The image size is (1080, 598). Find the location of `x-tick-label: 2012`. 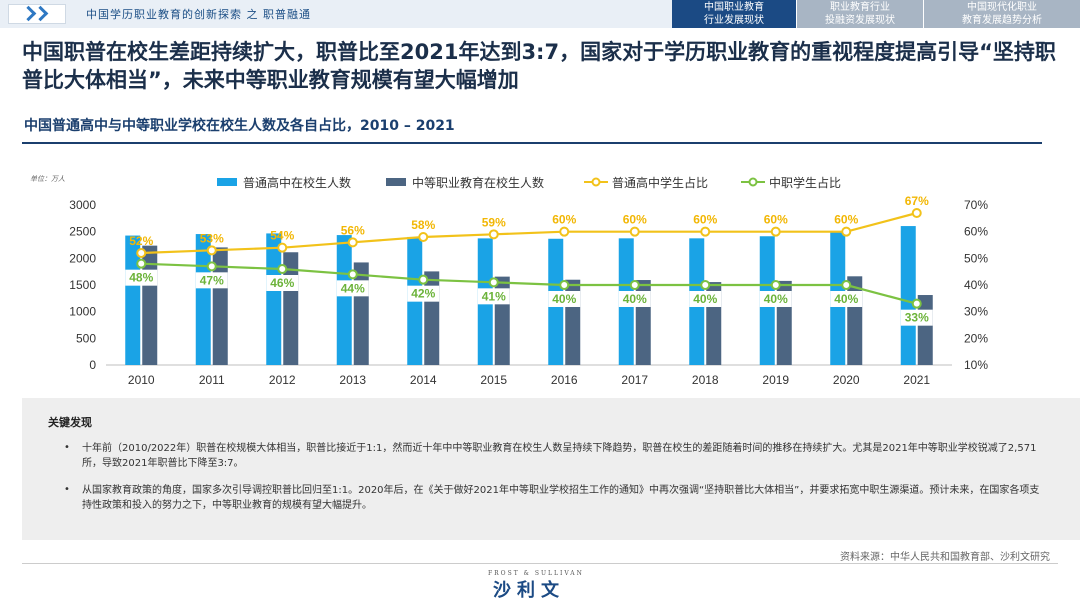

x-tick-label: 2012 is located at coordinates (282, 380).